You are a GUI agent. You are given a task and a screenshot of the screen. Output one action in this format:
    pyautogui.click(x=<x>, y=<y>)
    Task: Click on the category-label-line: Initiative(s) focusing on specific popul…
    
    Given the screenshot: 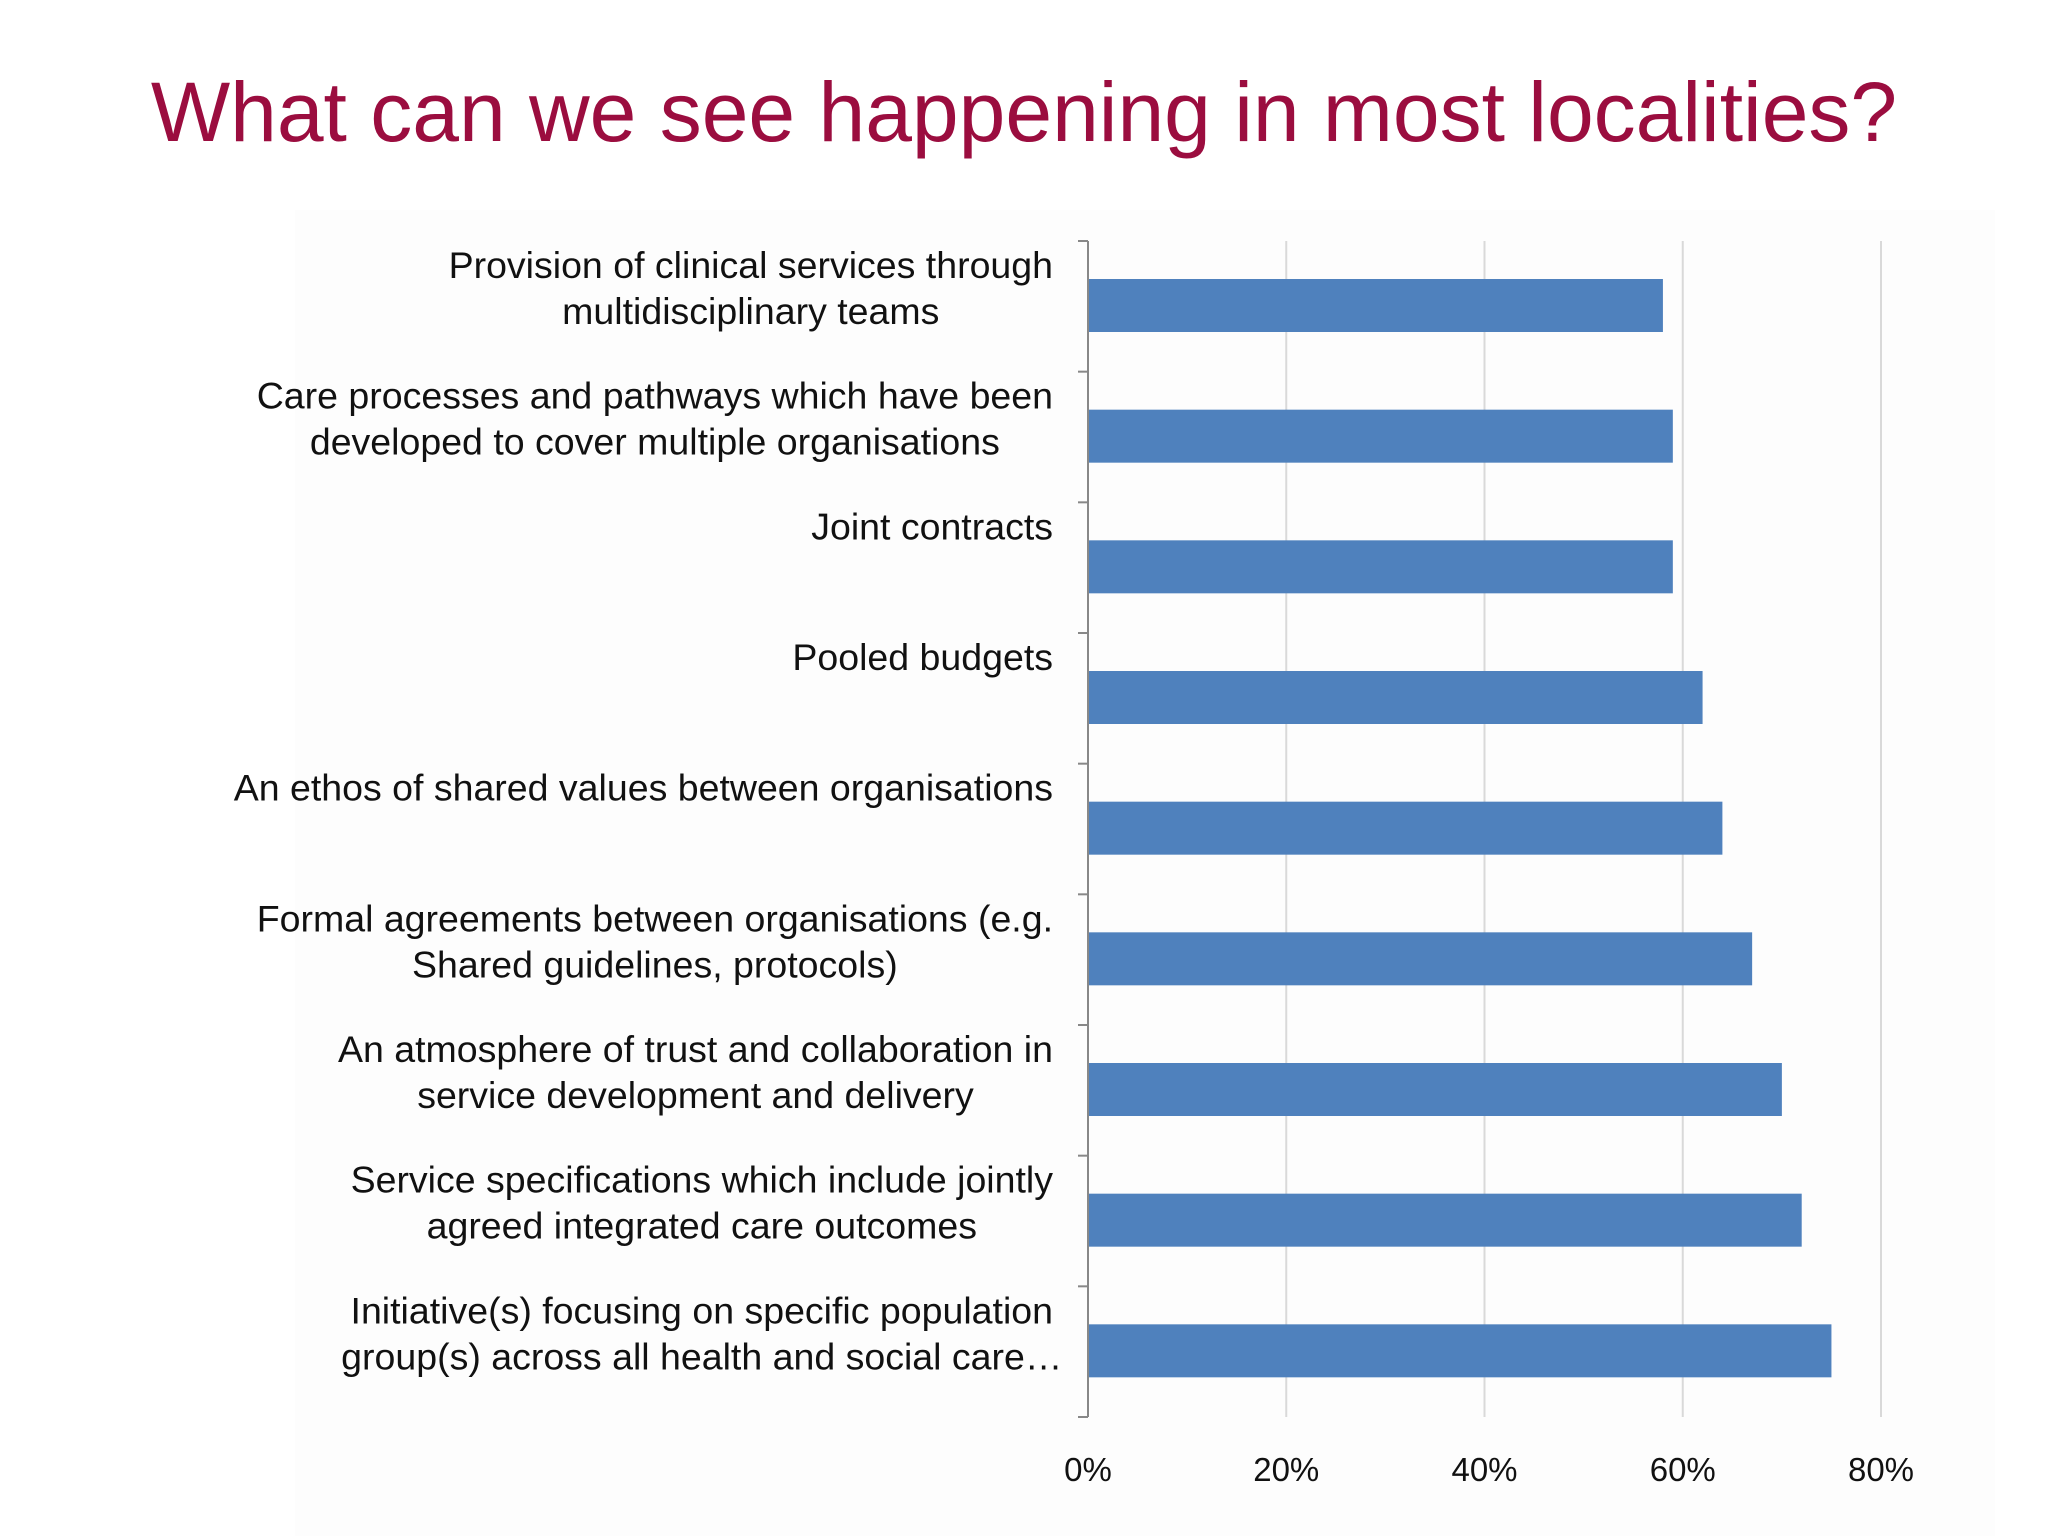 What is the action you would take?
    pyautogui.click(x=702, y=1310)
    